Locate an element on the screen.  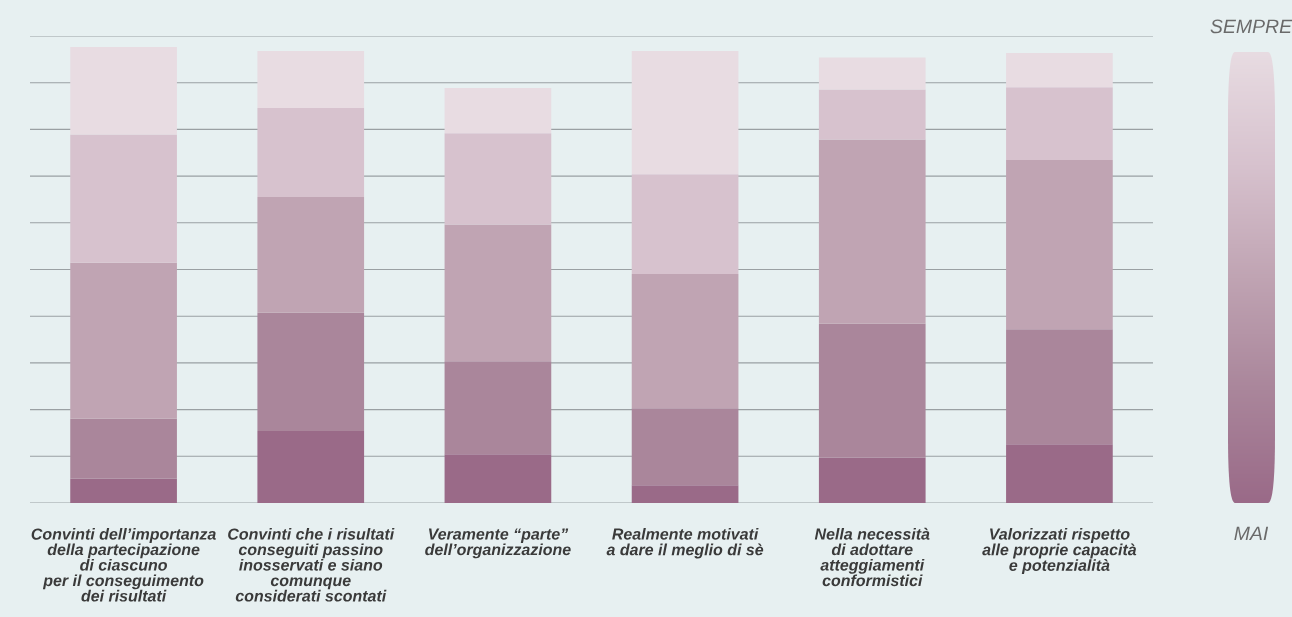
x-tick-label: Convinti che i risultati conseguiti passino inosservati e siano comunque considerati scontati is located at coordinates (311, 565).